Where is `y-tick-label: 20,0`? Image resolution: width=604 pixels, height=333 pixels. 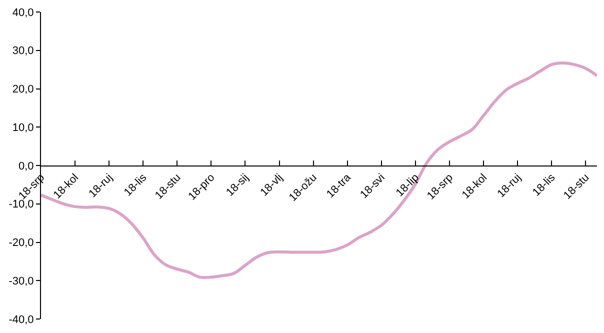
y-tick-label: 20,0 is located at coordinates (23, 90).